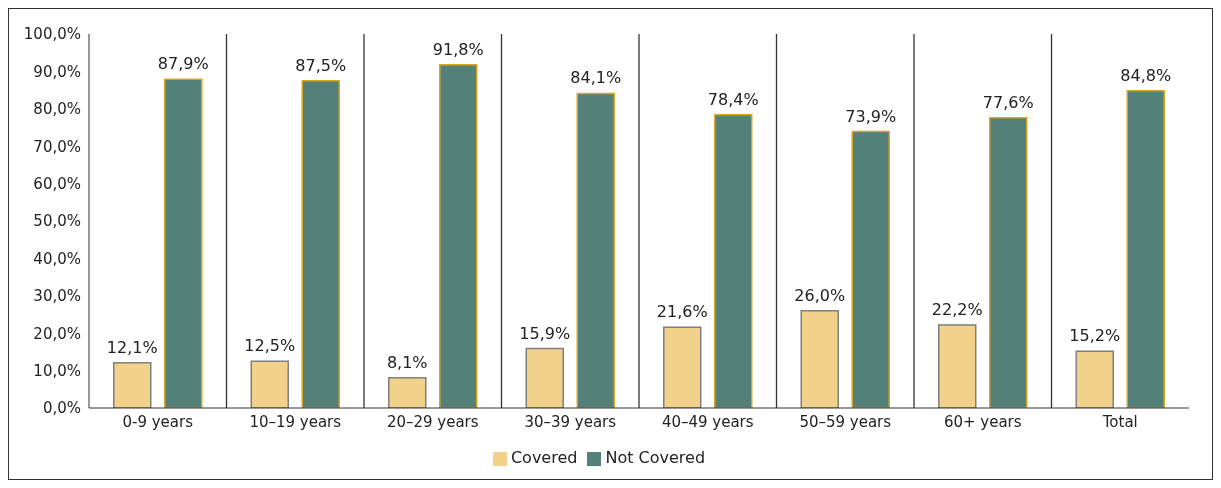  I want to click on data-label: 84,1%, so click(596, 78).